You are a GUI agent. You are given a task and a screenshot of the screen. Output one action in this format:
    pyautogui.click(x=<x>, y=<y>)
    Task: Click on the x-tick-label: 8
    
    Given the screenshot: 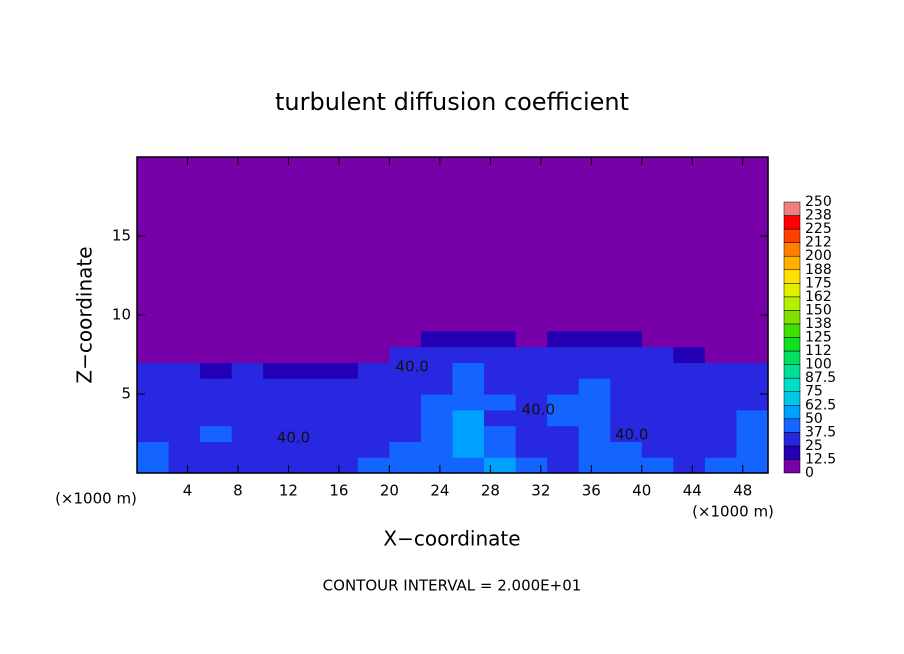 What is the action you would take?
    pyautogui.click(x=238, y=491)
    